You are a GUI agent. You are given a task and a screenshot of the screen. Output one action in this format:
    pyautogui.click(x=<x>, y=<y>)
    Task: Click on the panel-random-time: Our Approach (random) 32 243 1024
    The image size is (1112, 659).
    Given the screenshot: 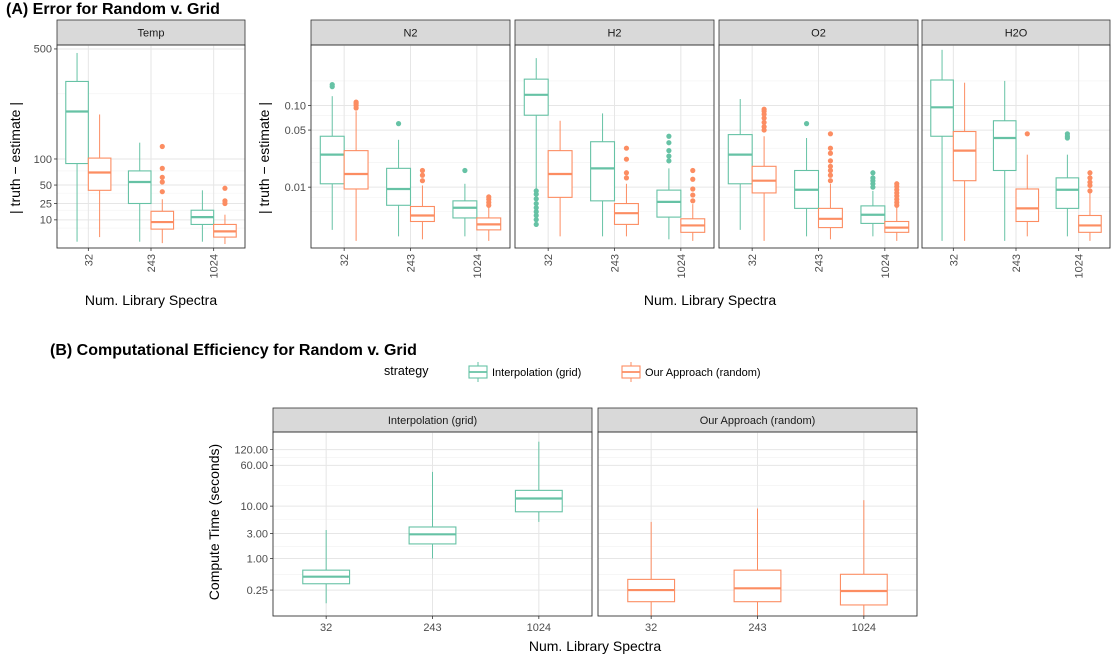 What is the action you would take?
    pyautogui.click(x=757, y=520)
    